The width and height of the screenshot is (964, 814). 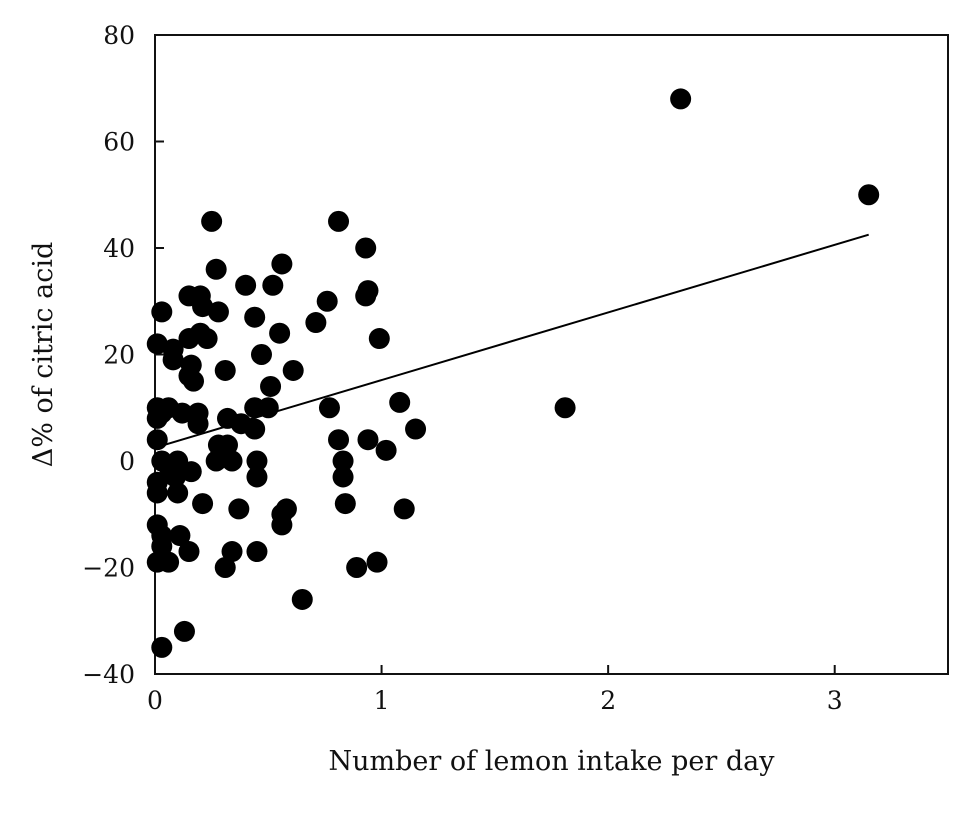 What do you see at coordinates (119, 248) in the screenshot?
I see `y-tick-label: 40` at bounding box center [119, 248].